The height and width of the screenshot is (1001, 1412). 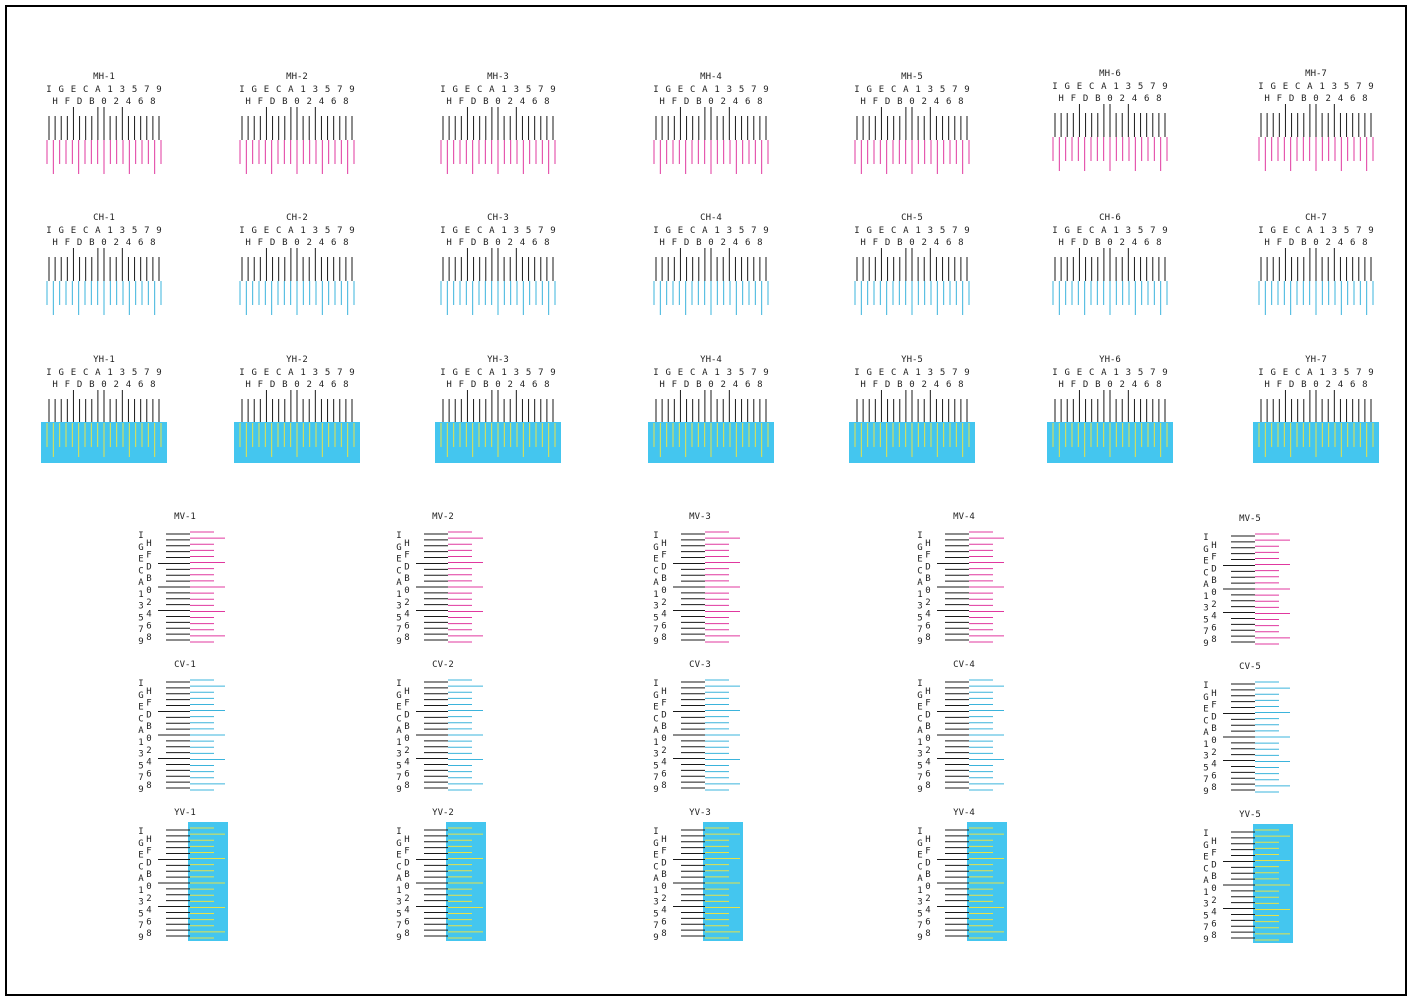 What do you see at coordinates (104, 360) in the screenshot?
I see `pattern-label: YH-1` at bounding box center [104, 360].